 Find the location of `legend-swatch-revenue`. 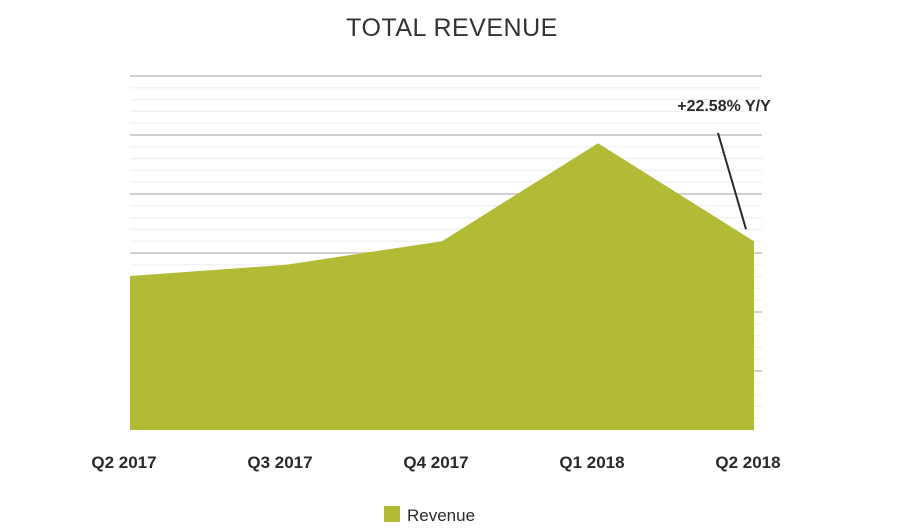

legend-swatch-revenue is located at coordinates (392, 514).